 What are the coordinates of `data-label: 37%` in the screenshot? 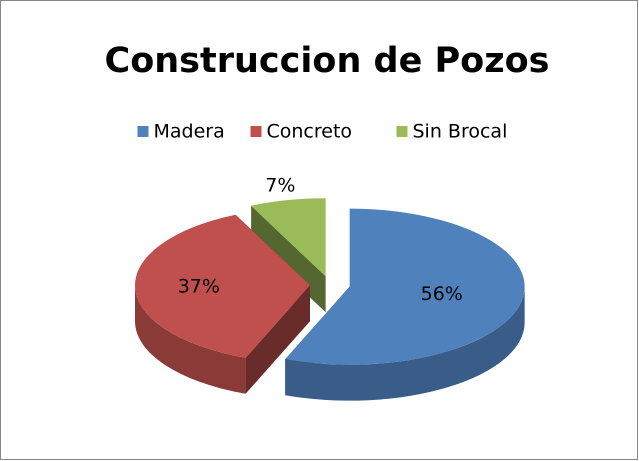 It's located at (199, 286).